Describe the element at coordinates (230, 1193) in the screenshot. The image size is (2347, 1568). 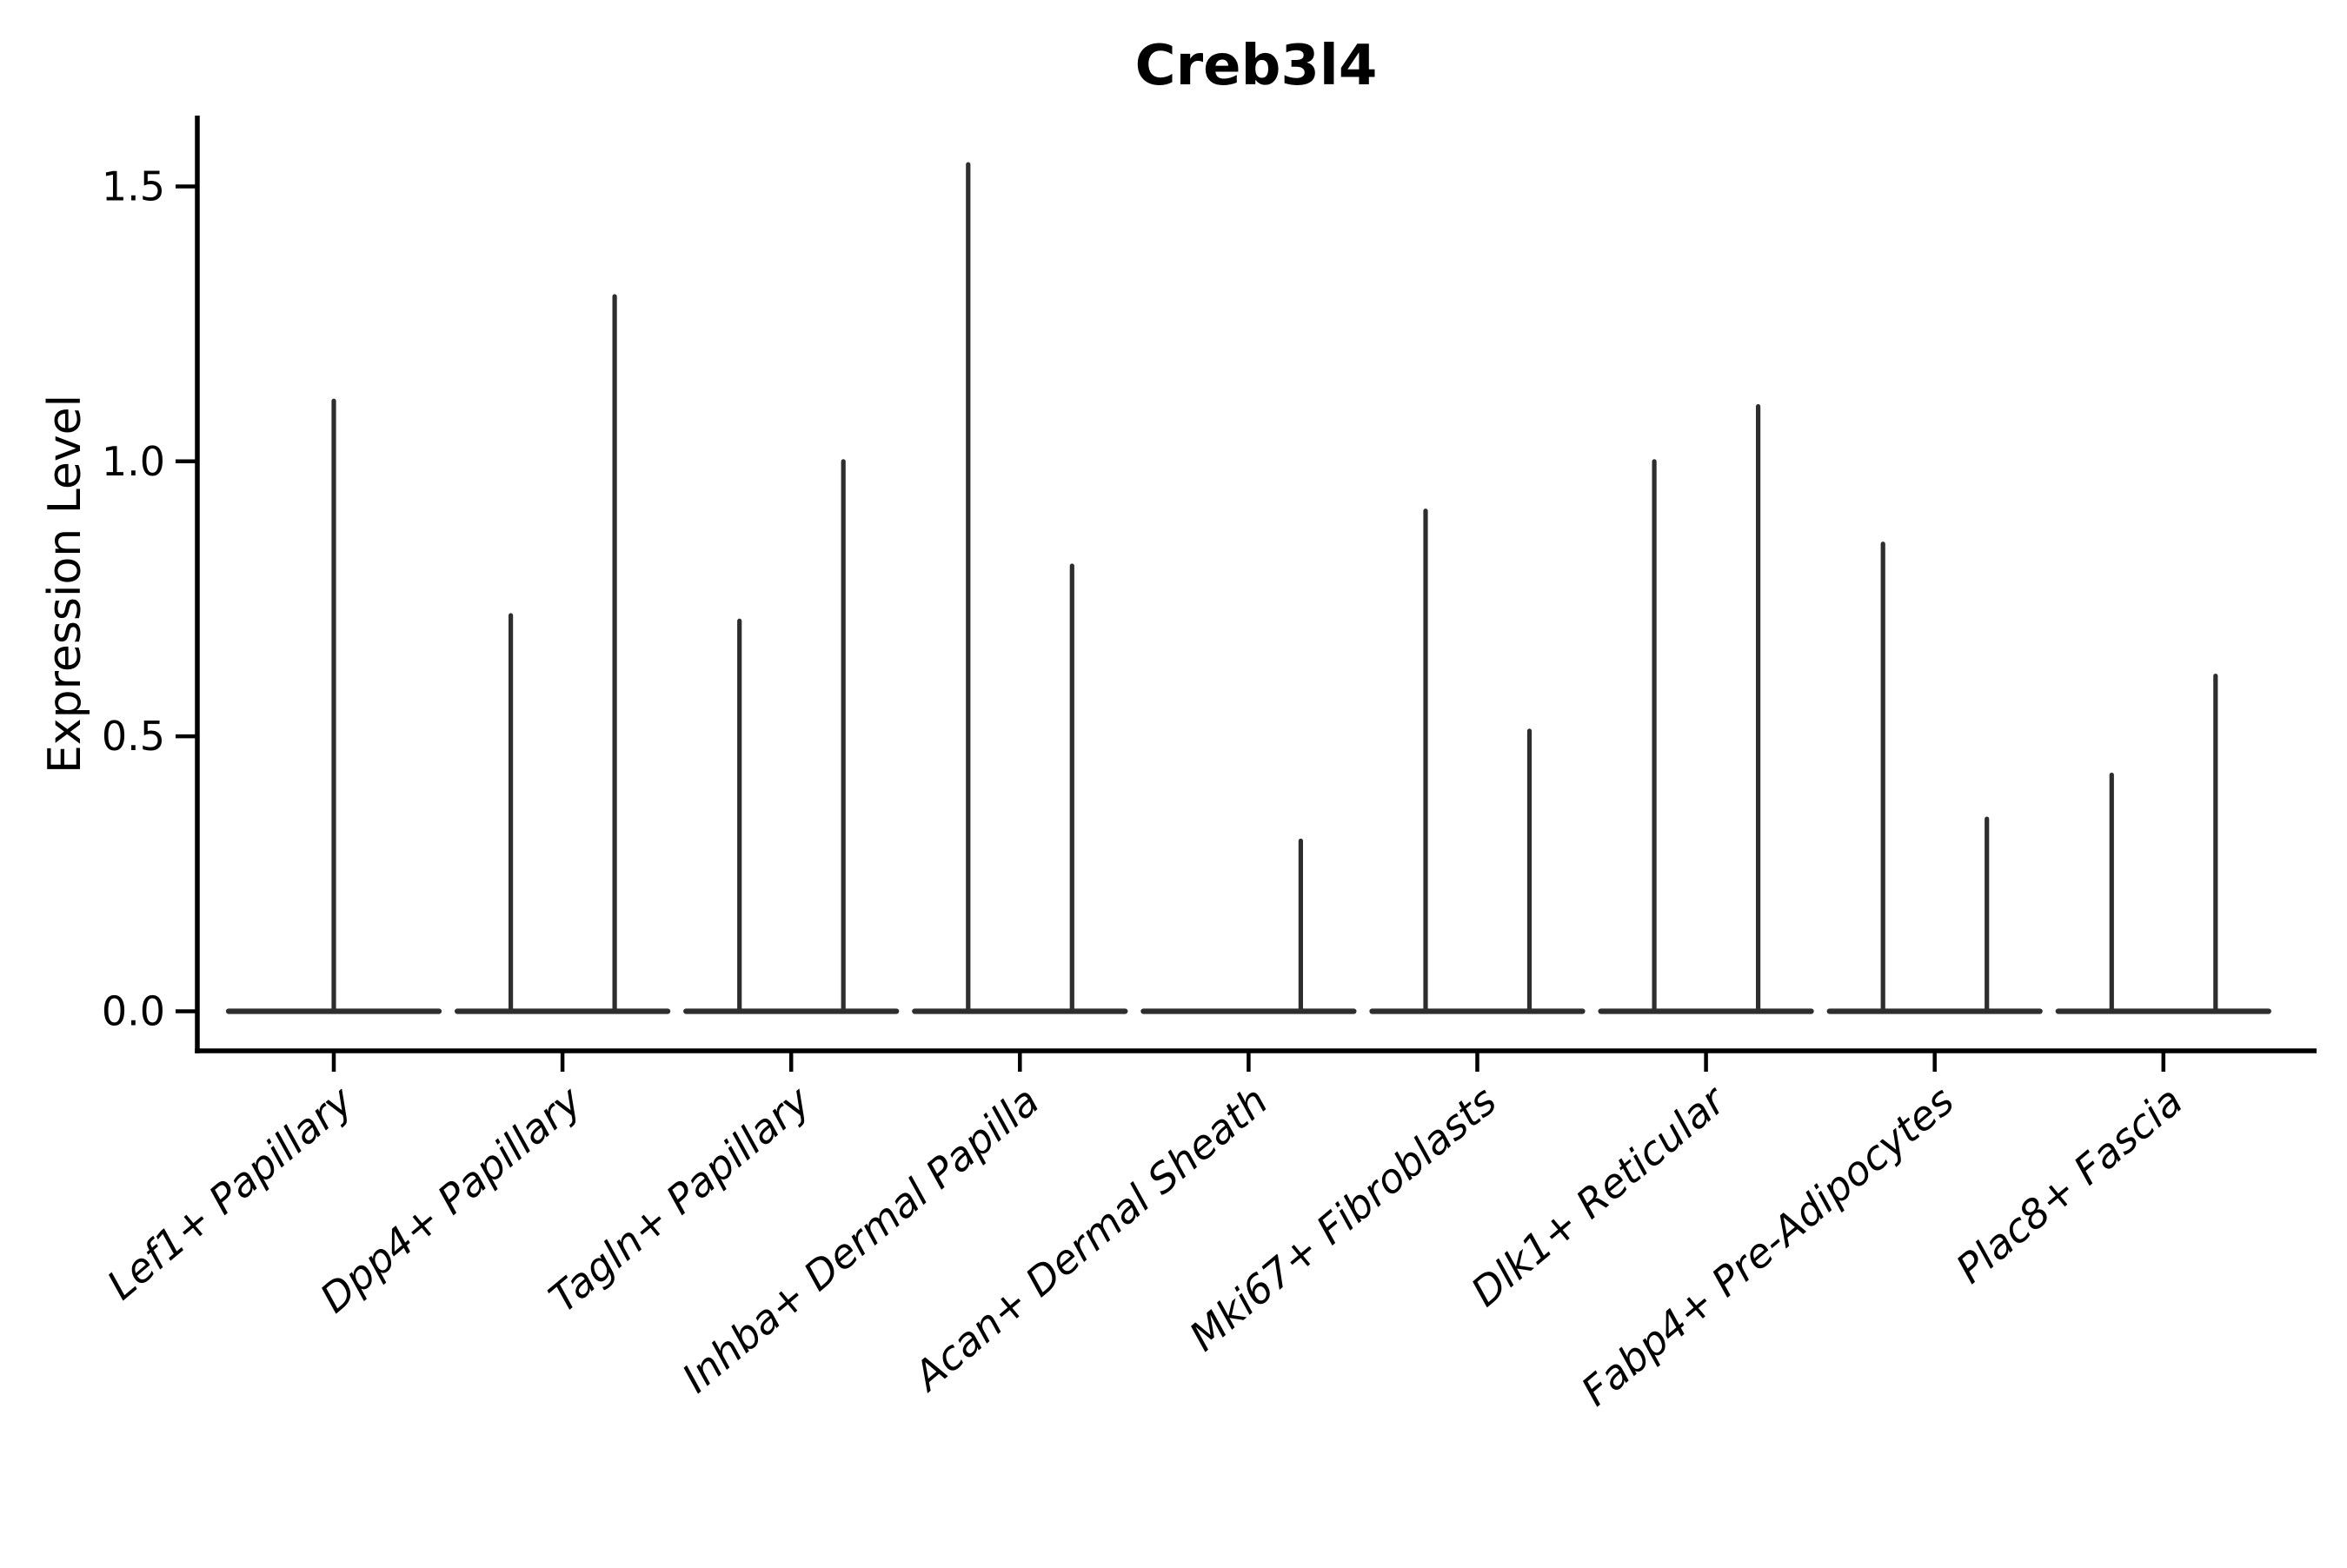
I see `x-tick-label: Lef1+ Papillary` at that location.